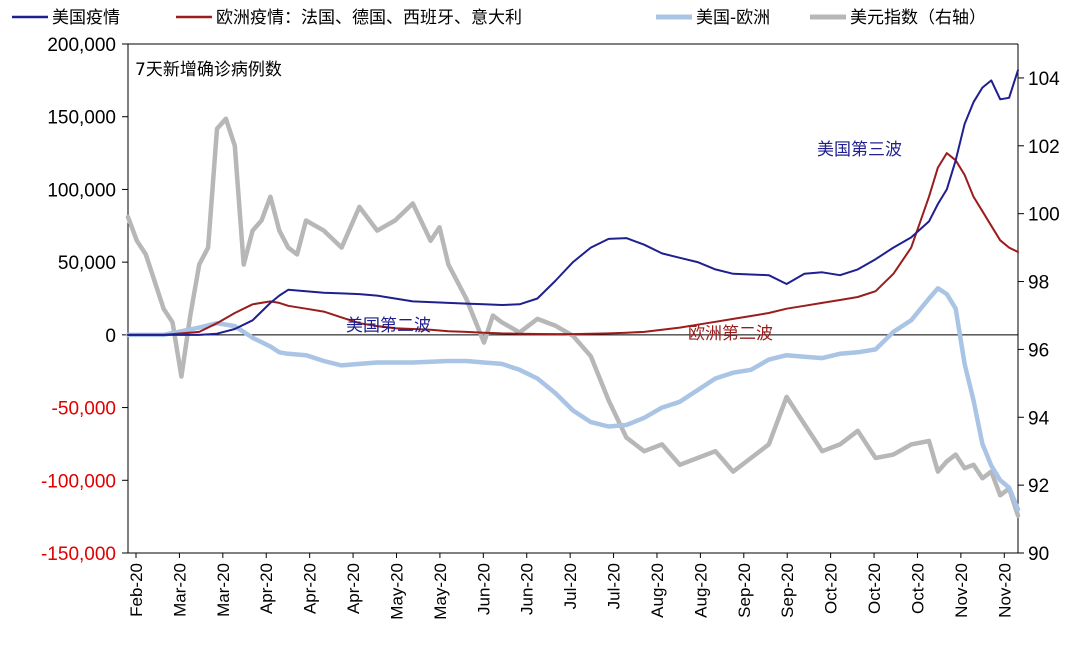  What do you see at coordinates (81, 118) in the screenshot?
I see `left-tick-label: 150,000` at bounding box center [81, 118].